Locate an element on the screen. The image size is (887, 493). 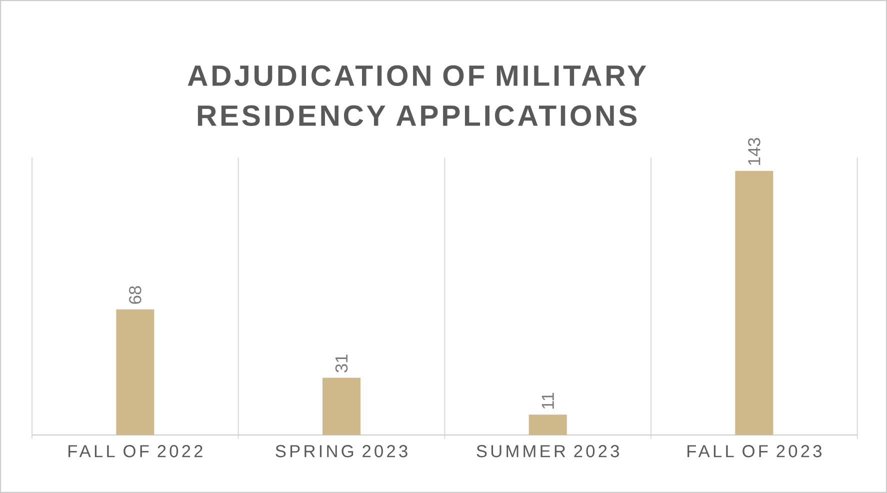
x-tick-label: SPRING 2023 is located at coordinates (342, 451).